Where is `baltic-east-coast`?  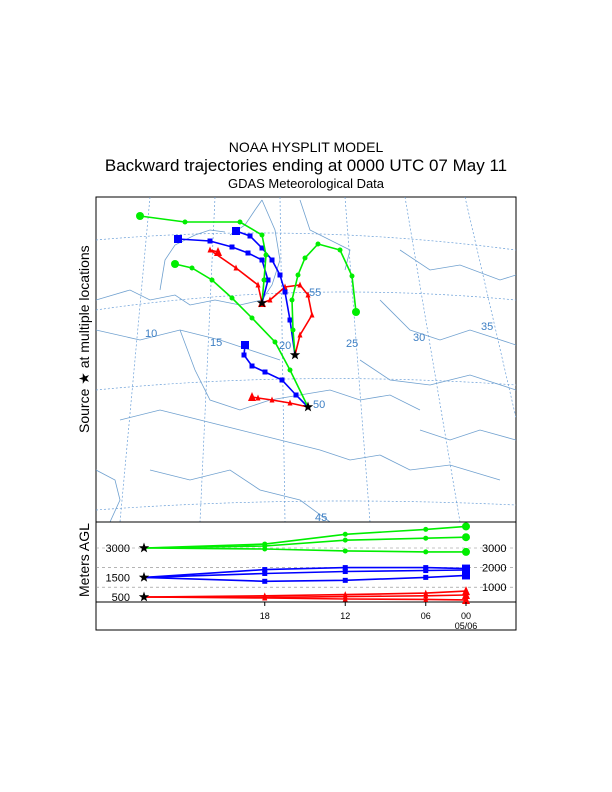 baltic-east-coast is located at coordinates (325, 235).